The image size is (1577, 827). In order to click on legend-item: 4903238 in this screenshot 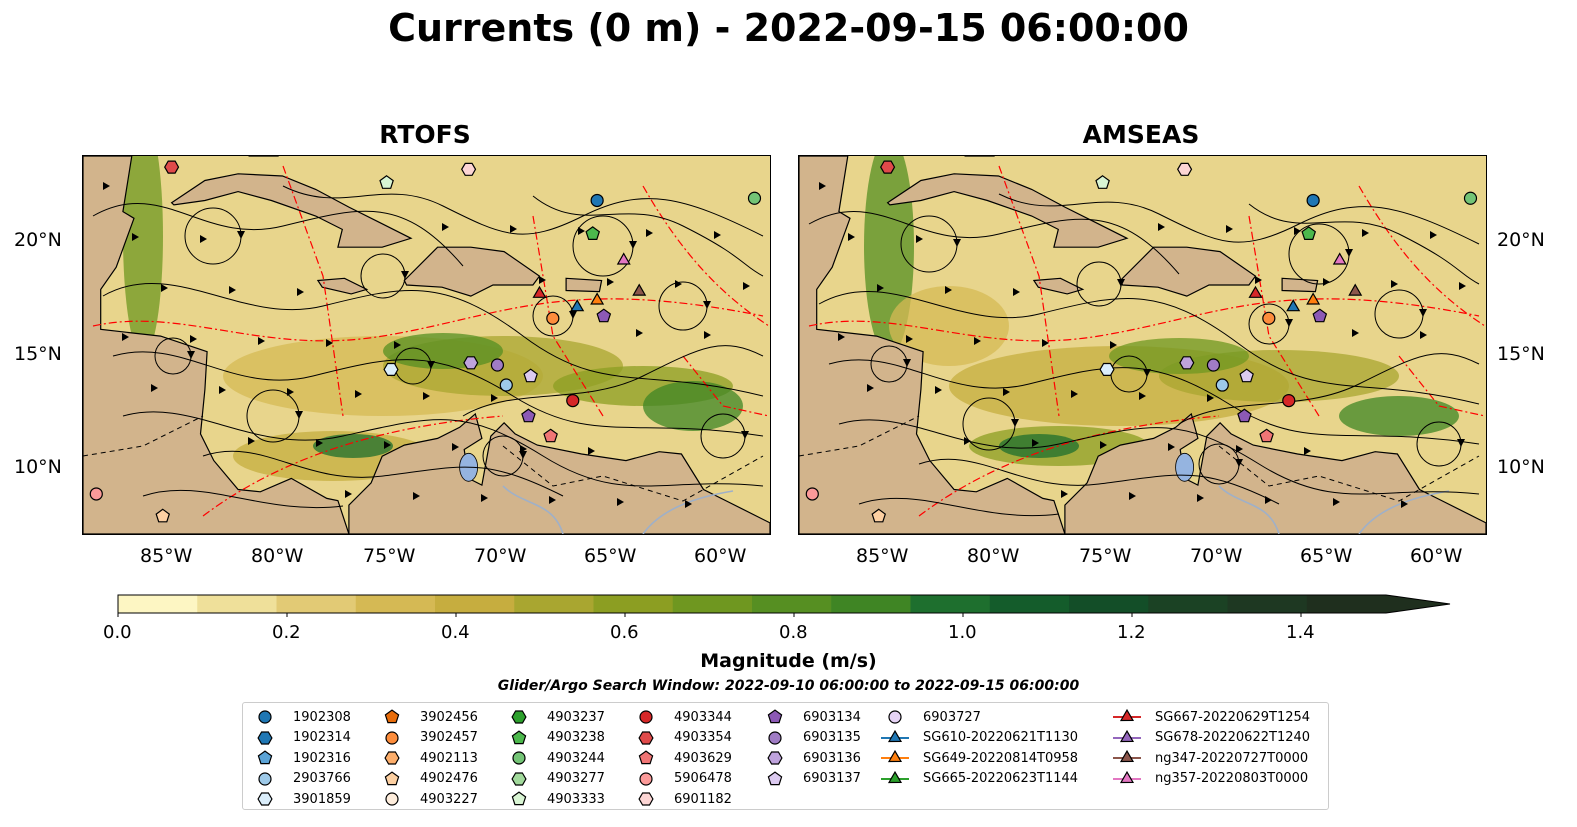, I will do `click(555, 738)`.